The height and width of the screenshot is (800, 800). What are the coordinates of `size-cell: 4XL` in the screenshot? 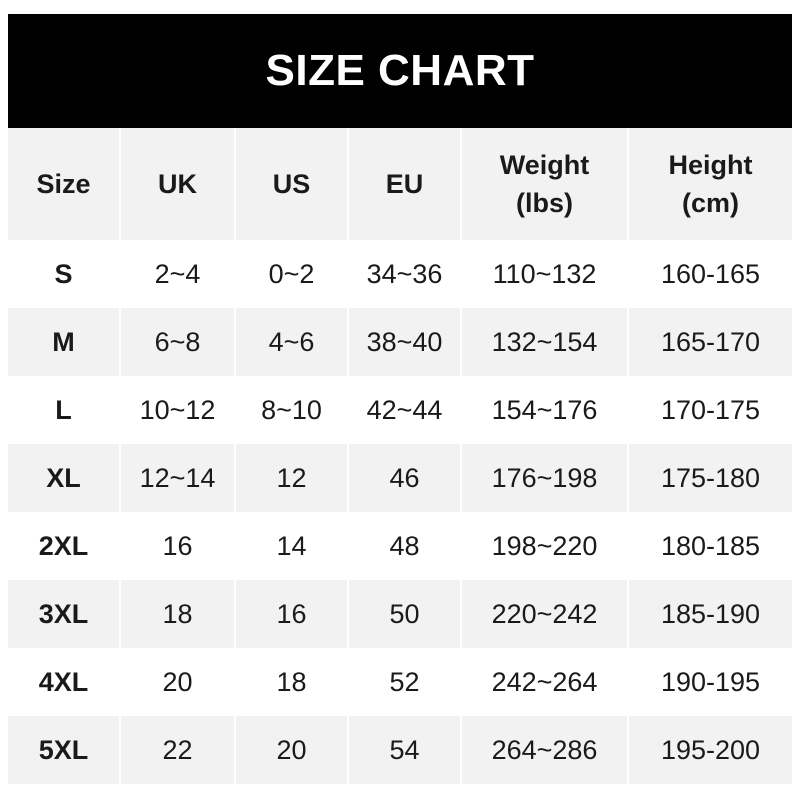 It's located at (63, 681).